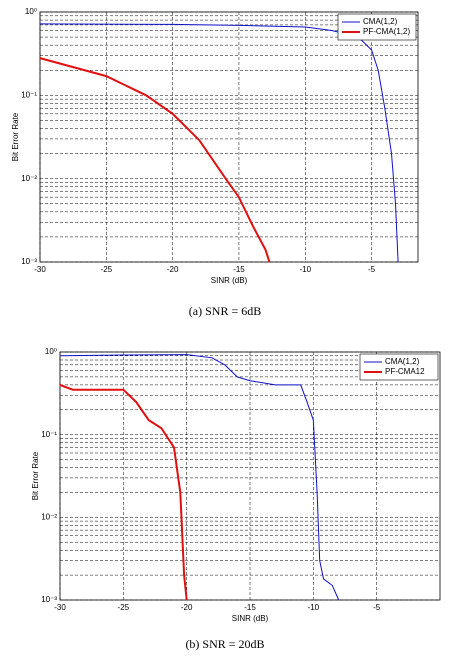 This screenshot has height=658, width=450. I want to click on legend-label: PF-CMA(1,2), so click(386, 31).